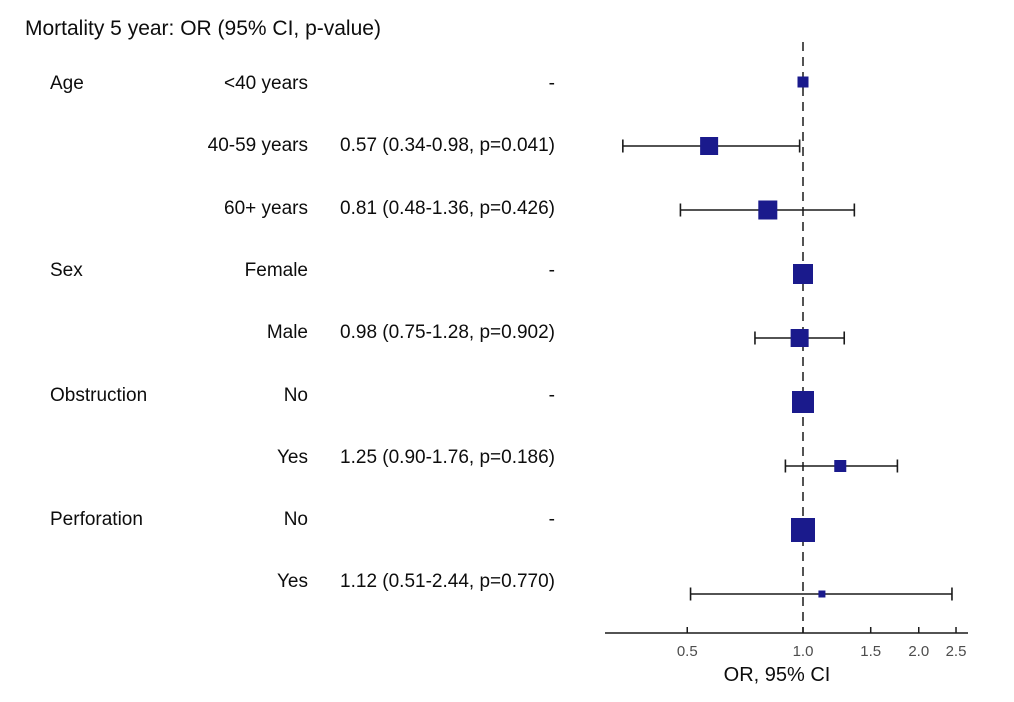 The height and width of the screenshot is (702, 1014). I want to click on level-label: 60+ years, so click(266, 208).